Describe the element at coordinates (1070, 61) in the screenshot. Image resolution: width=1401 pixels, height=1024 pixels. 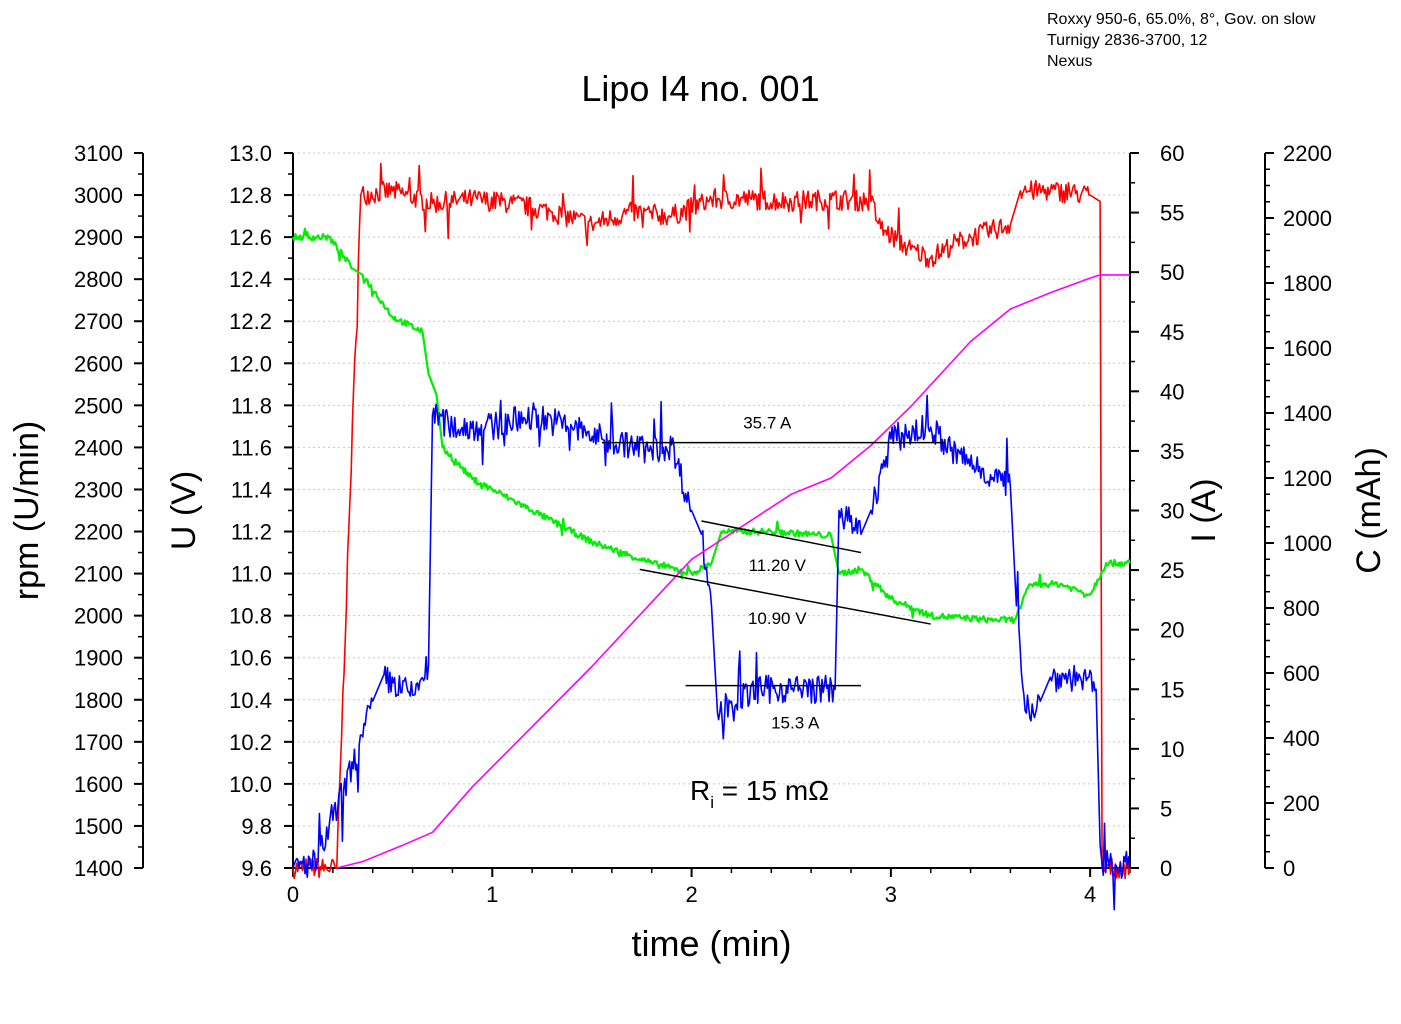
I see `info-line-receiver: Nexus` at that location.